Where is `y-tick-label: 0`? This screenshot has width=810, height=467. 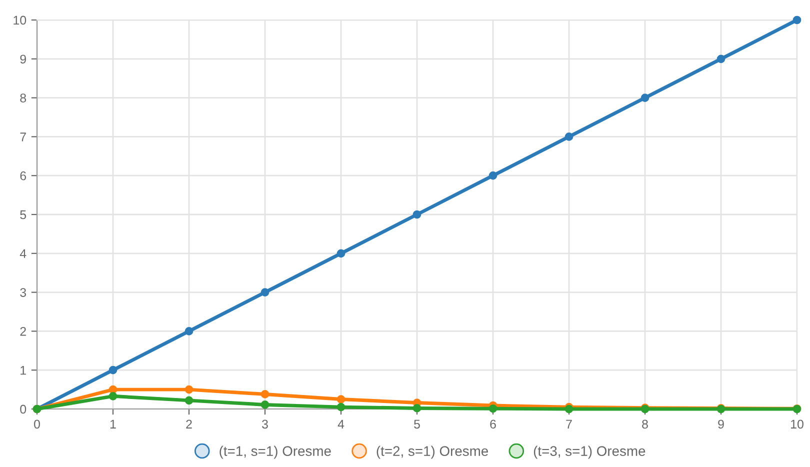
y-tick-label: 0 is located at coordinates (23, 409).